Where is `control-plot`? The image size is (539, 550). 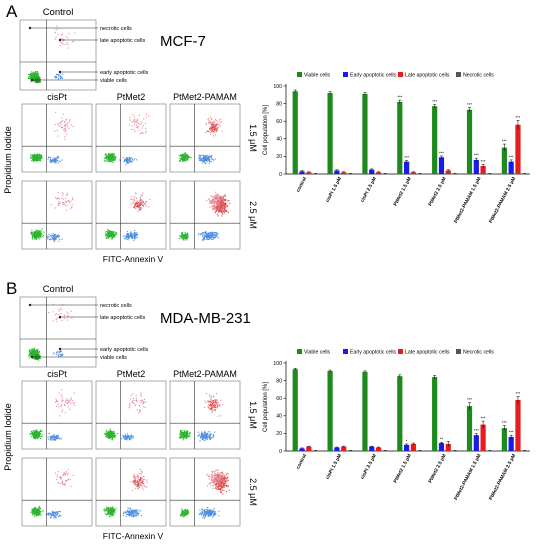 control-plot is located at coordinates (58, 332).